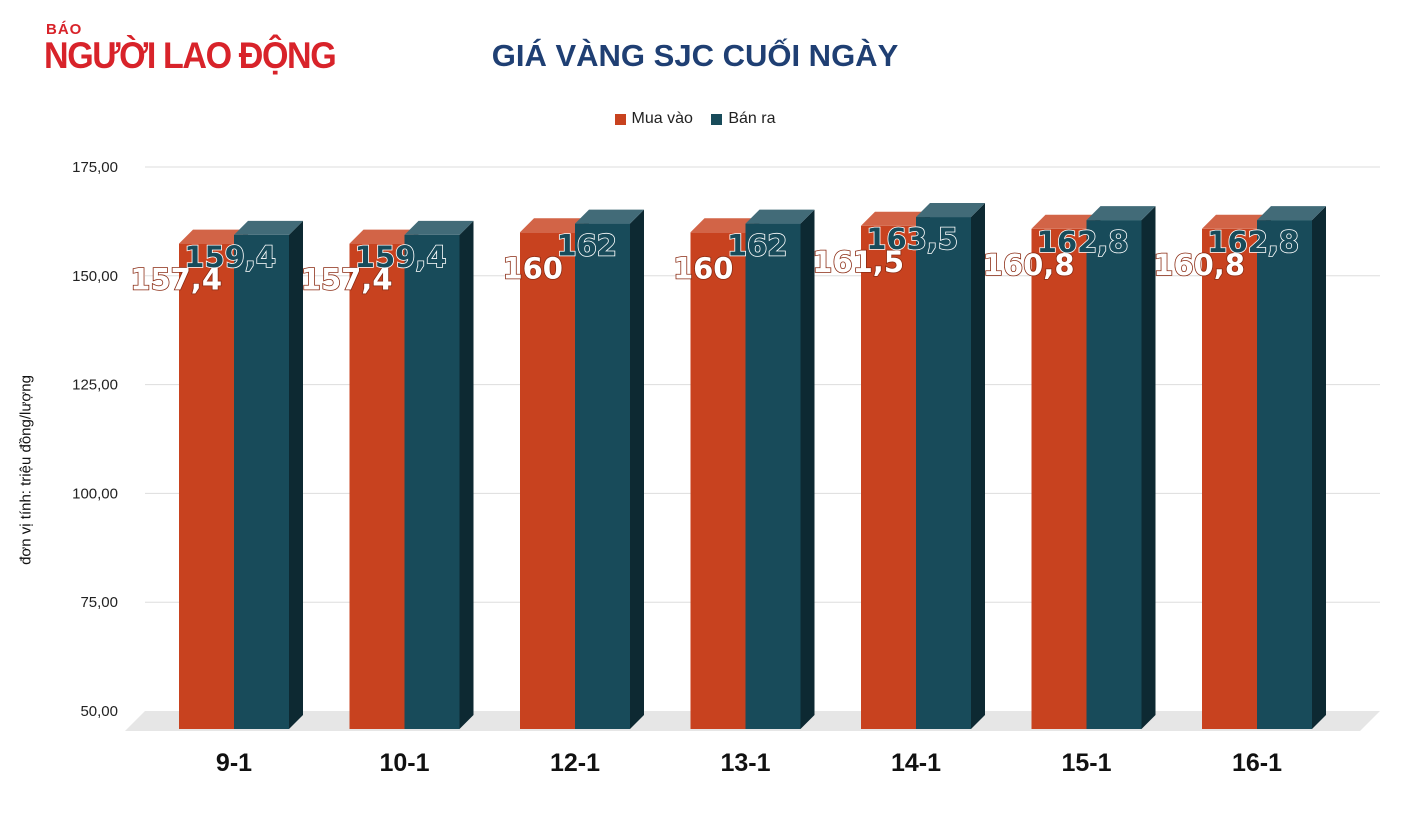 The image size is (1423, 813). Describe the element at coordinates (95, 276) in the screenshot. I see `y-tick-label: 150,00` at that location.